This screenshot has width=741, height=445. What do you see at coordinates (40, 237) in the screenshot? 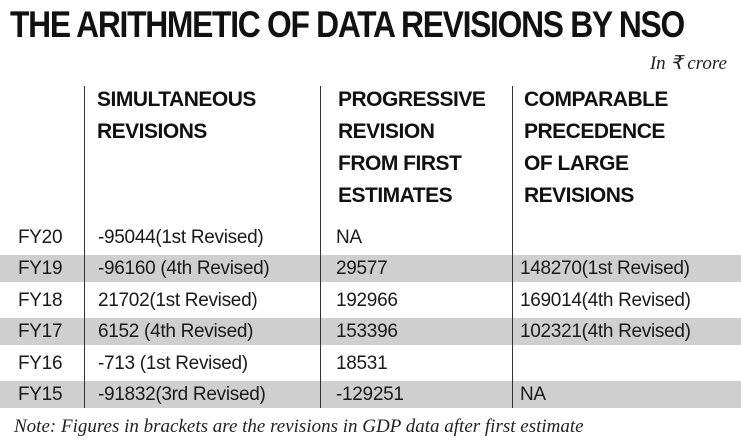
I see `cell-year: FY20` at bounding box center [40, 237].